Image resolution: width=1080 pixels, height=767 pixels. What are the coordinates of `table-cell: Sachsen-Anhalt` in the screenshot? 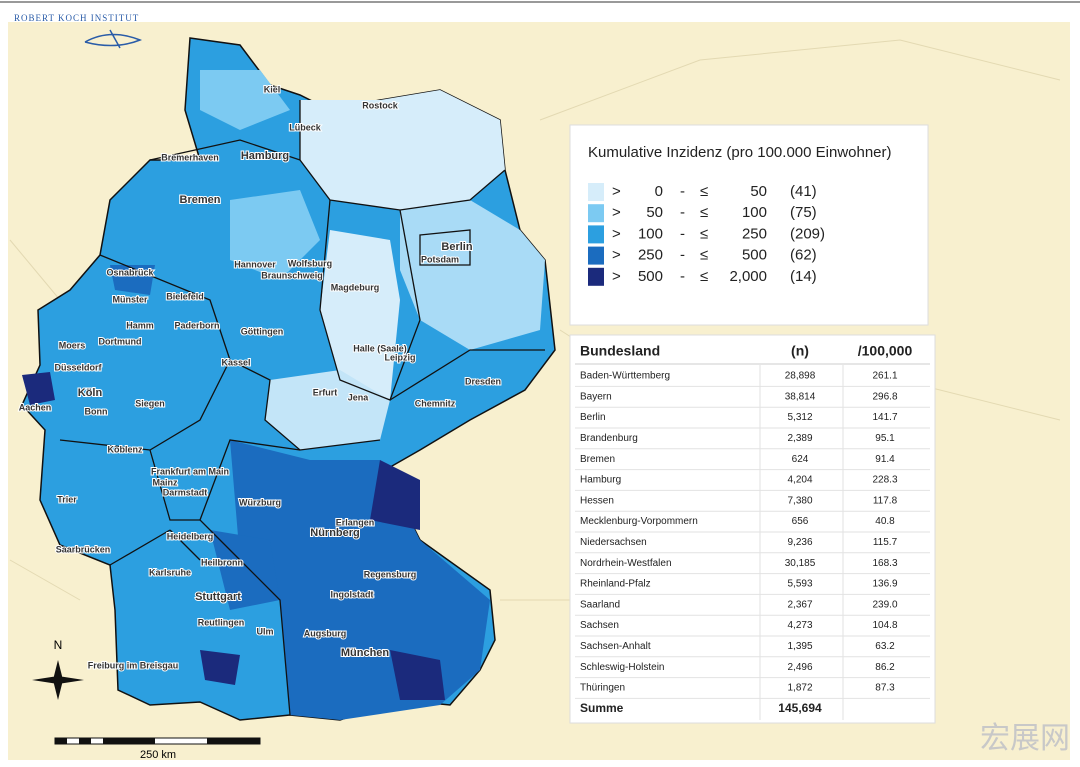 It's located at (615, 646).